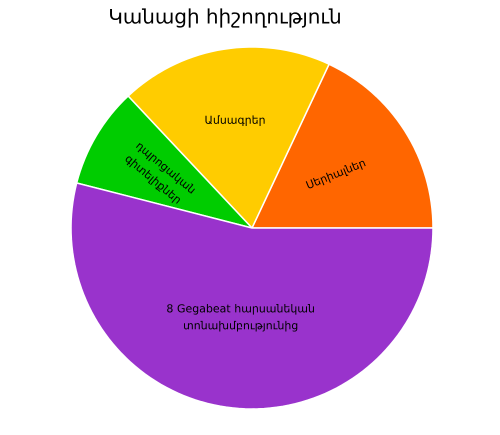 The image size is (500, 435). Describe the element at coordinates (225, 18) in the screenshot. I see `chart-title: Կանացի հիշողություն` at that location.